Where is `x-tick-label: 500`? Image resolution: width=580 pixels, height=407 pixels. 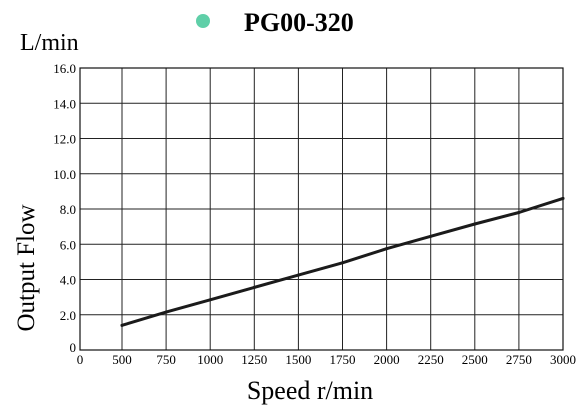
x-tick-label: 500 is located at coordinates (122, 359).